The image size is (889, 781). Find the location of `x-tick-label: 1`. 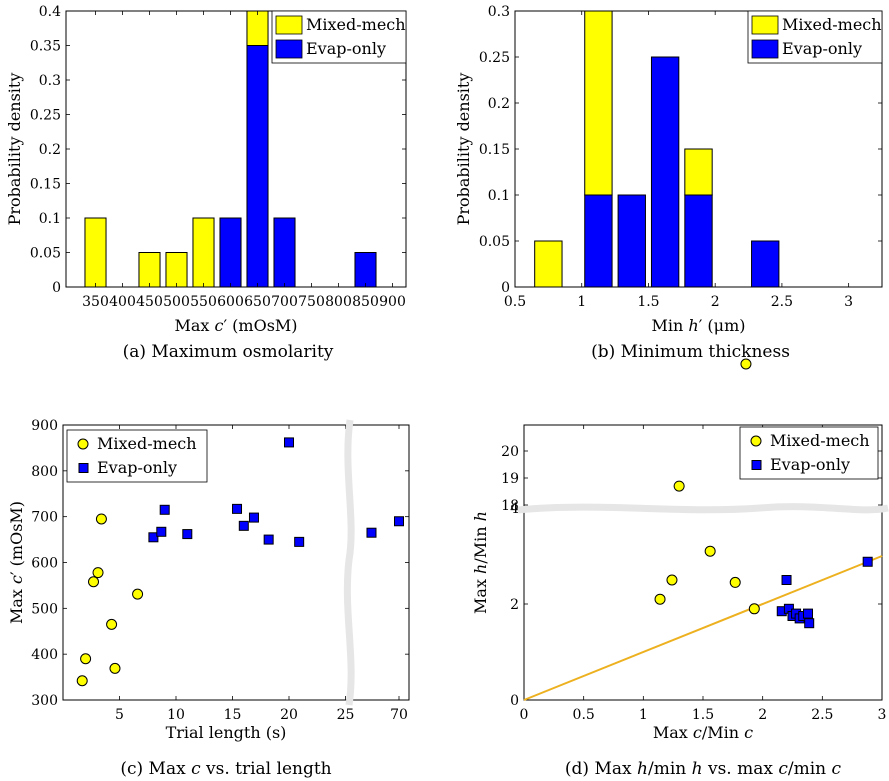

x-tick-label: 1 is located at coordinates (643, 715).